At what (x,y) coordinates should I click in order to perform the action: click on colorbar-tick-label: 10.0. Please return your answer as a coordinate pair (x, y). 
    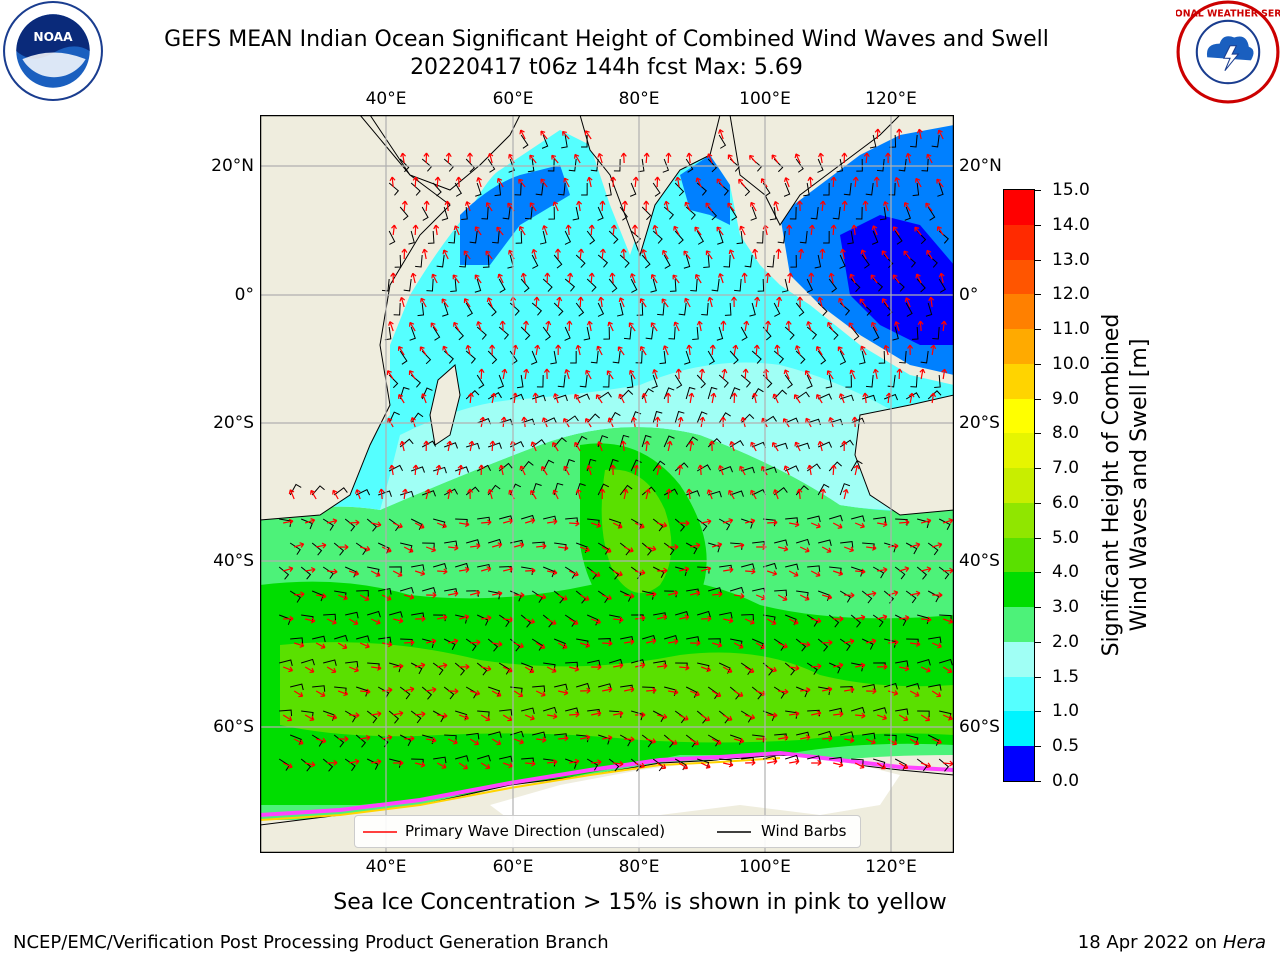
    Looking at the image, I should click on (1071, 363).